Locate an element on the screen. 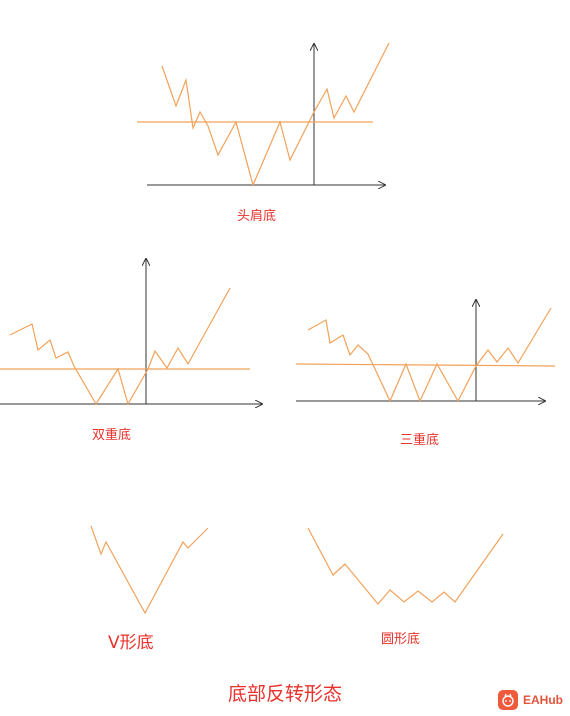 The width and height of the screenshot is (570, 716). diagram-title: 底部反转形态 is located at coordinates (285, 692).